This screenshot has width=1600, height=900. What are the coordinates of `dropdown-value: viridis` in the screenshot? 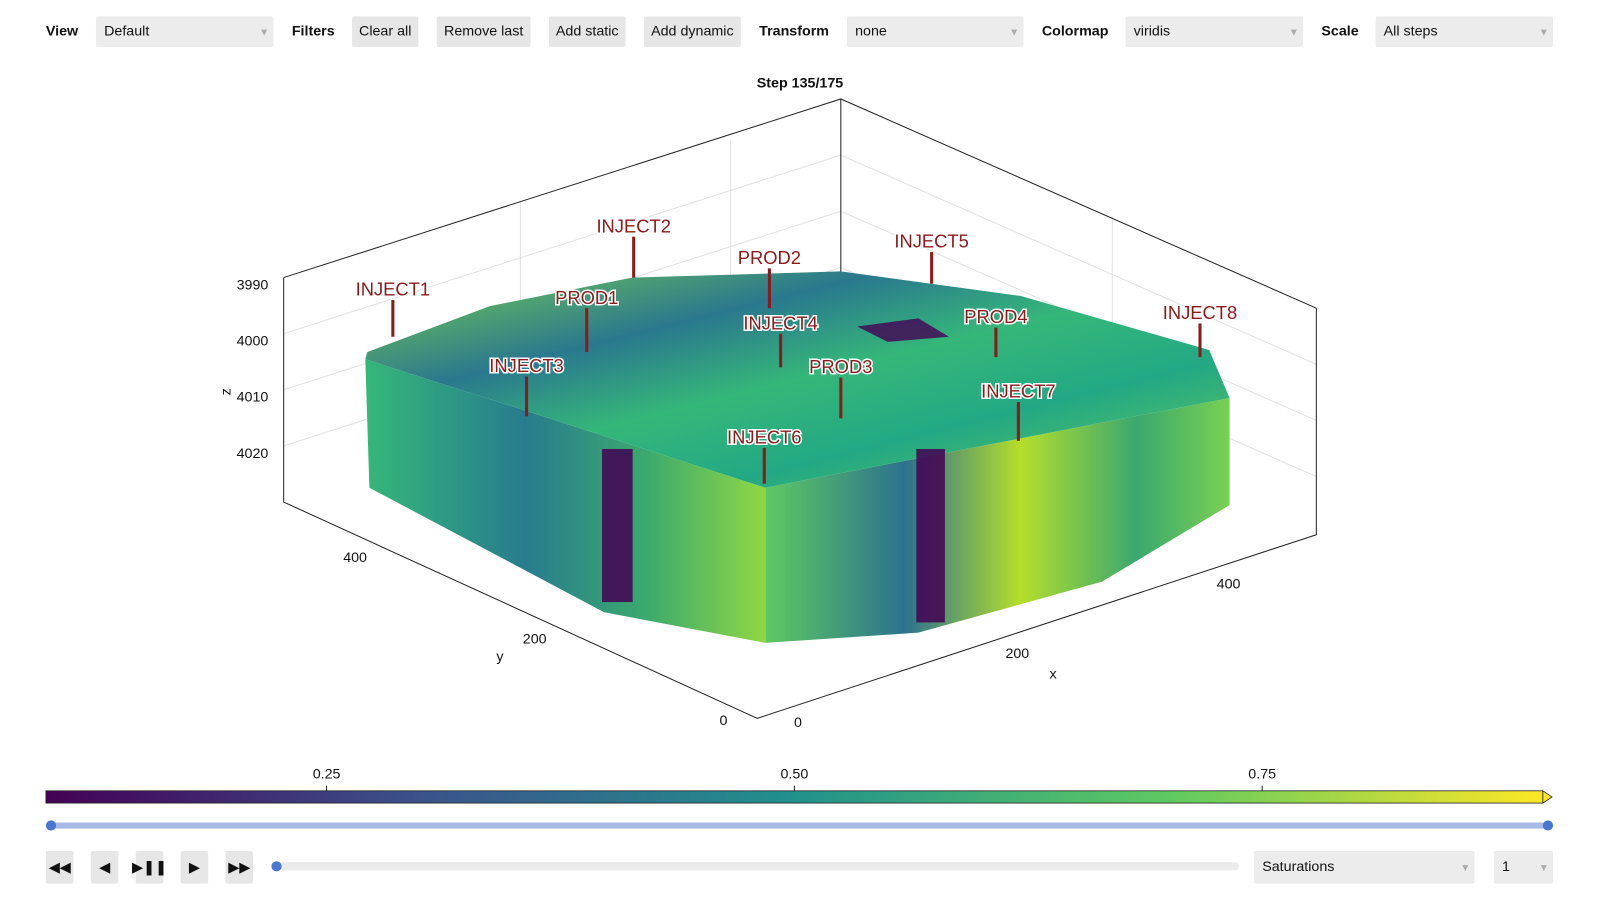 It's located at (1152, 31).